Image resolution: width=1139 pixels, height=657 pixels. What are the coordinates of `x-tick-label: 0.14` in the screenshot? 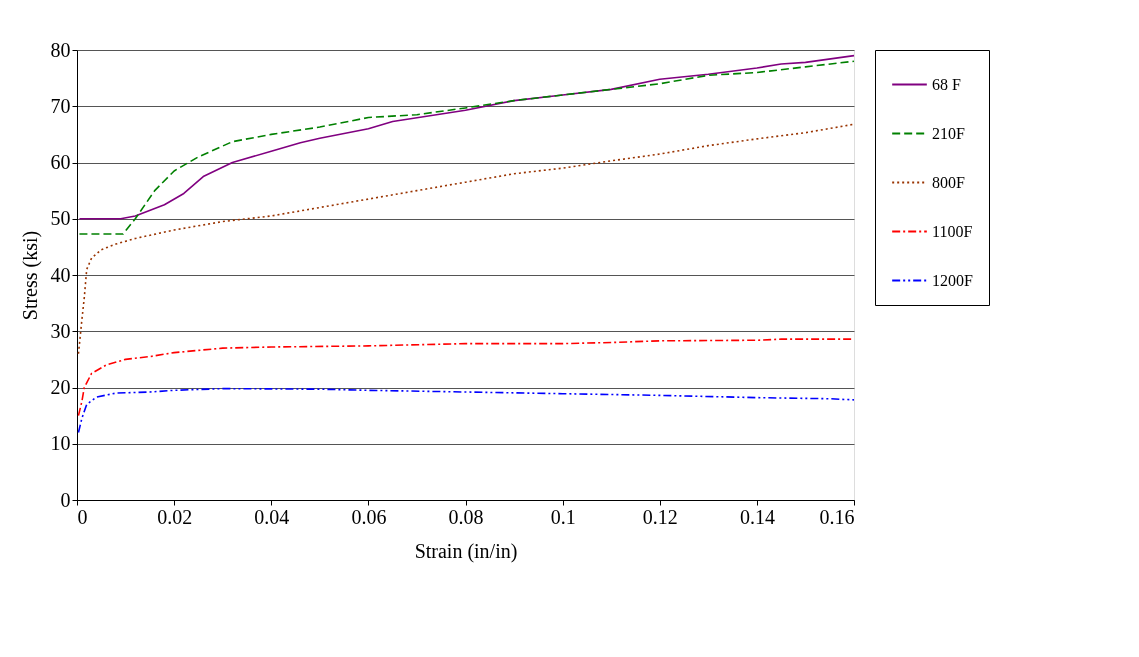 It's located at (757, 516).